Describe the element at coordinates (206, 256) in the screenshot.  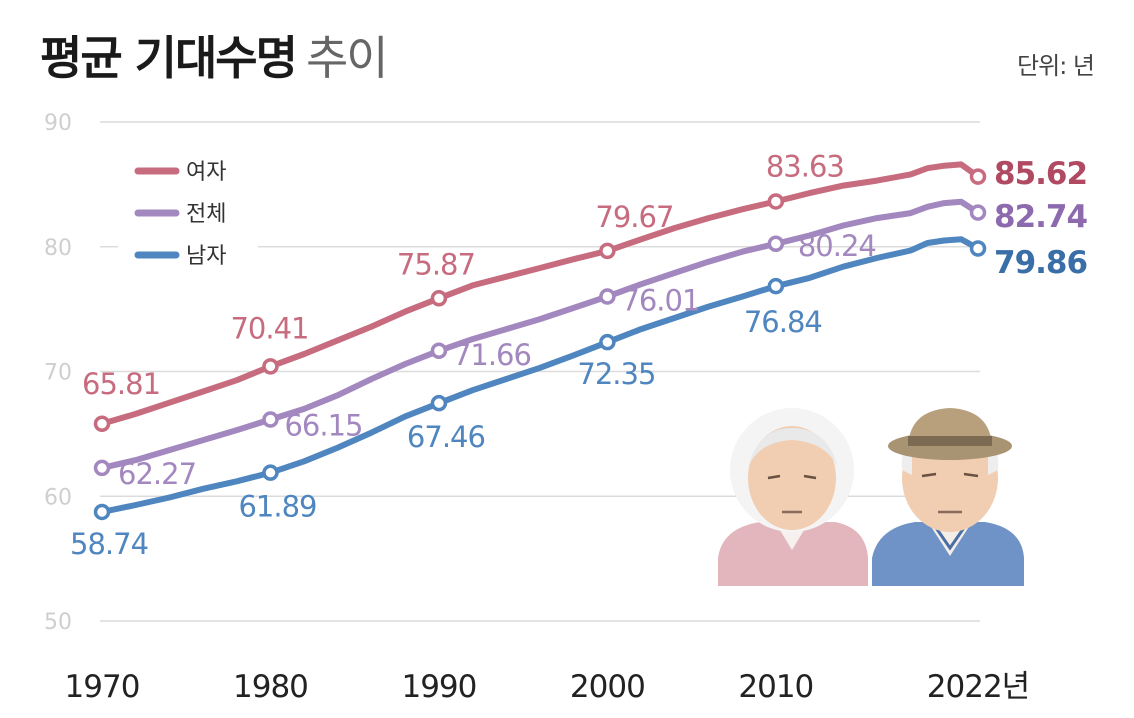
I see `legend-label-men: 남자` at that location.